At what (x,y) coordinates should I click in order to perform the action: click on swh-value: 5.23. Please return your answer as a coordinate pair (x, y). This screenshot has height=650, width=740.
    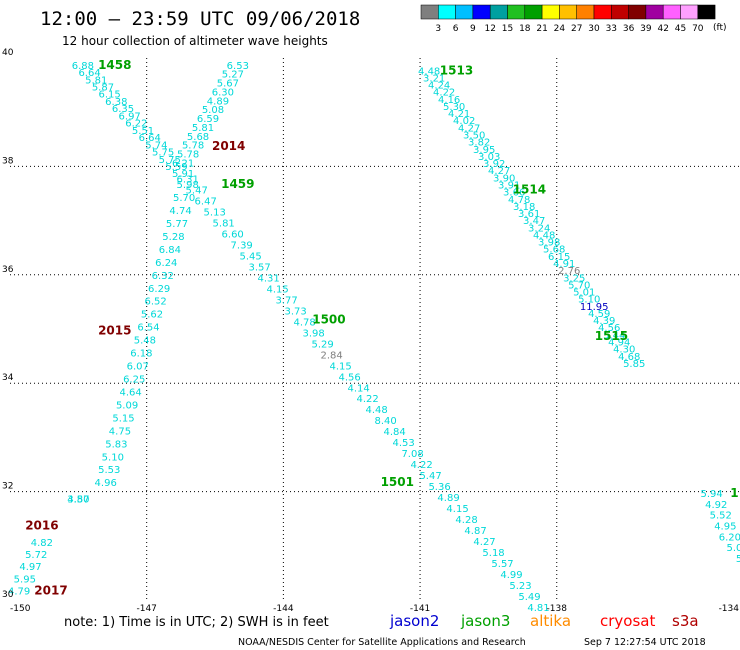
    Looking at the image, I should click on (520, 586).